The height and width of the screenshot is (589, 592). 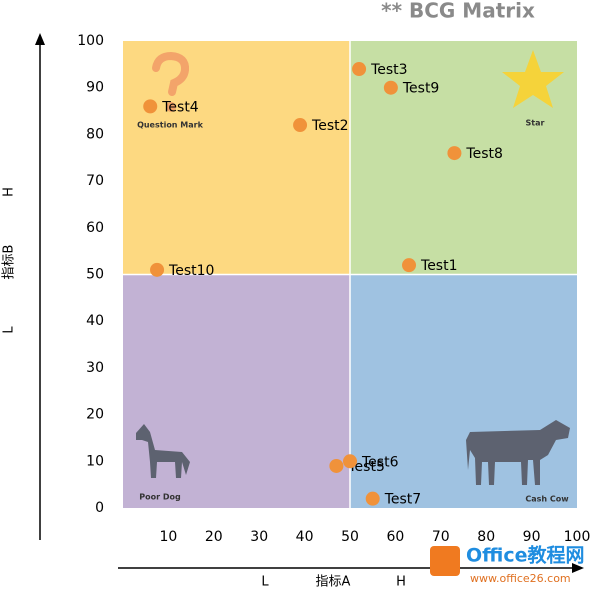 What do you see at coordinates (180, 107) in the screenshot?
I see `point-label: Test4` at bounding box center [180, 107].